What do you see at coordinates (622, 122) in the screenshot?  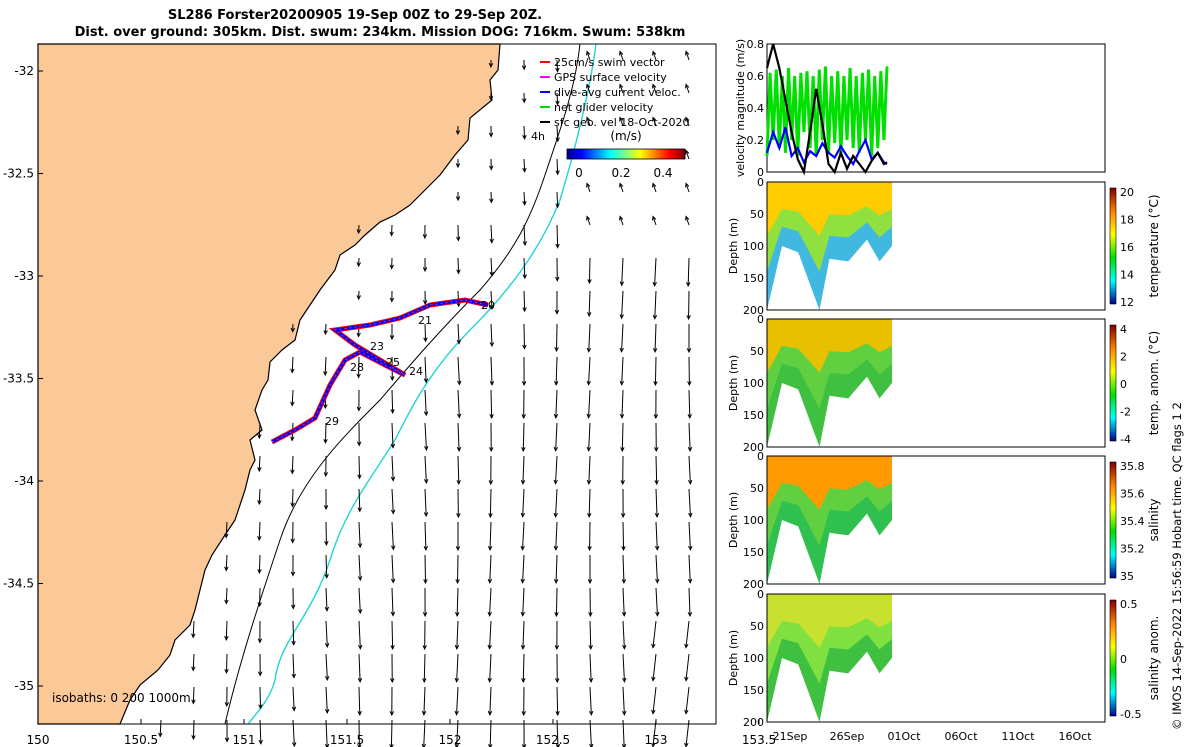 I see `legend-label: sfc geo. vel 18-Oct-2020` at bounding box center [622, 122].